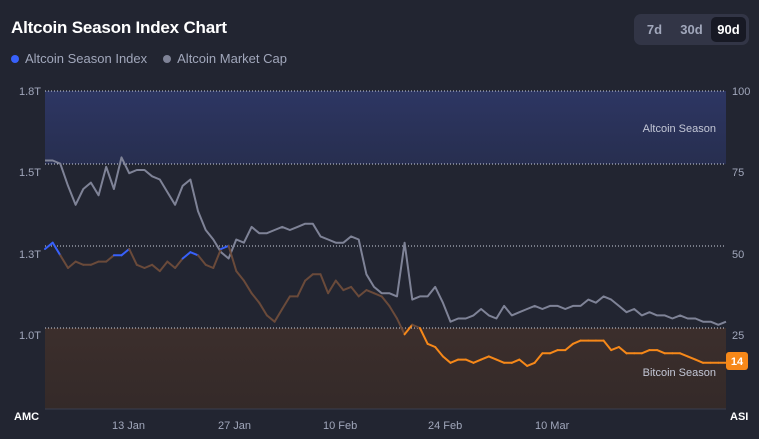  I want to click on time-range-selector: 7d 30d 90d, so click(691, 29).